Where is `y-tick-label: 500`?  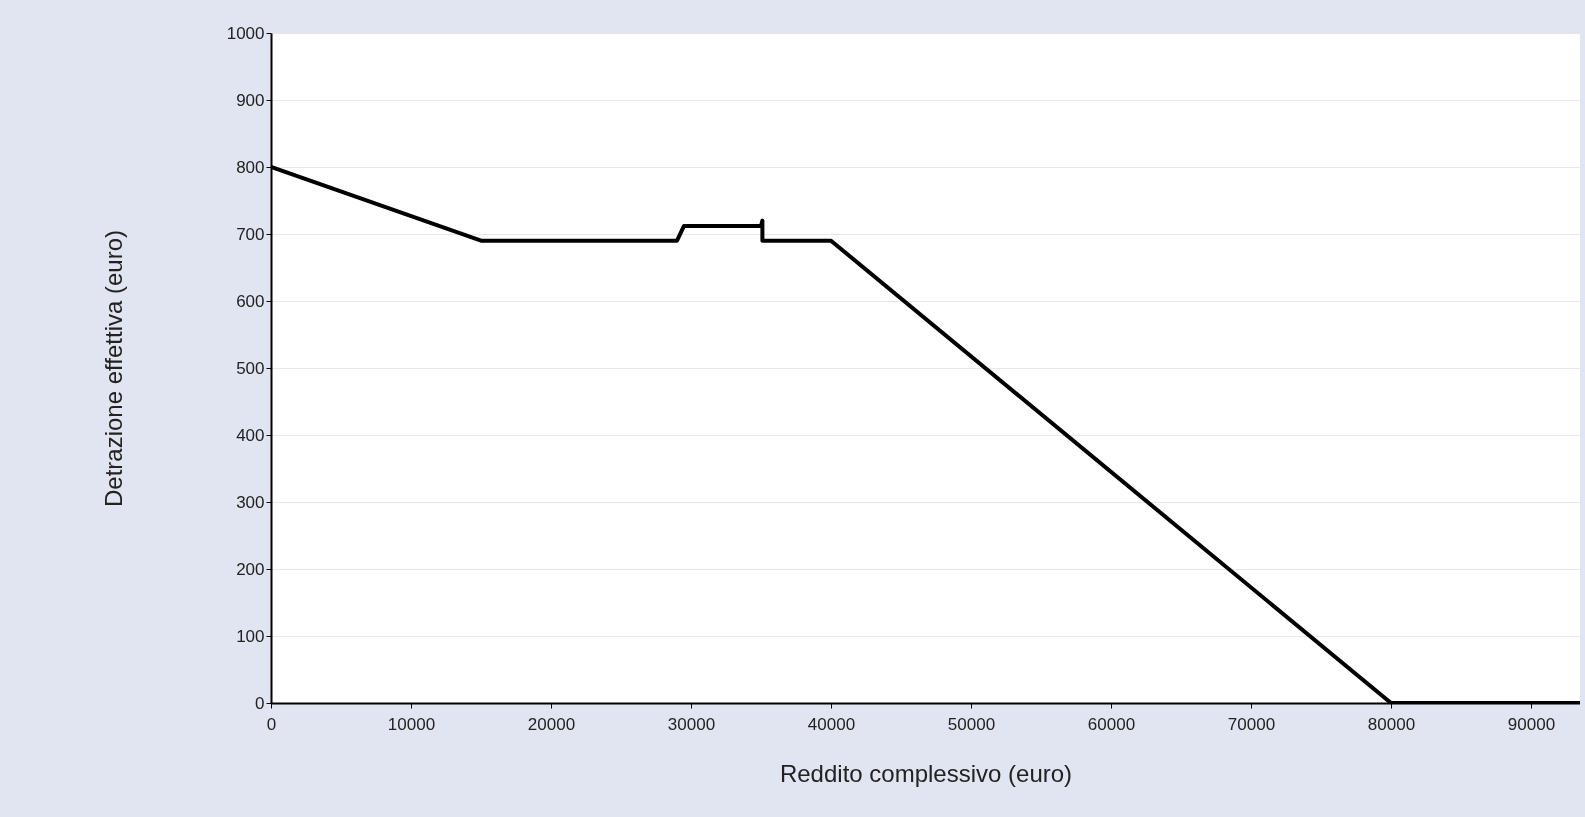 y-tick-label: 500 is located at coordinates (250, 368).